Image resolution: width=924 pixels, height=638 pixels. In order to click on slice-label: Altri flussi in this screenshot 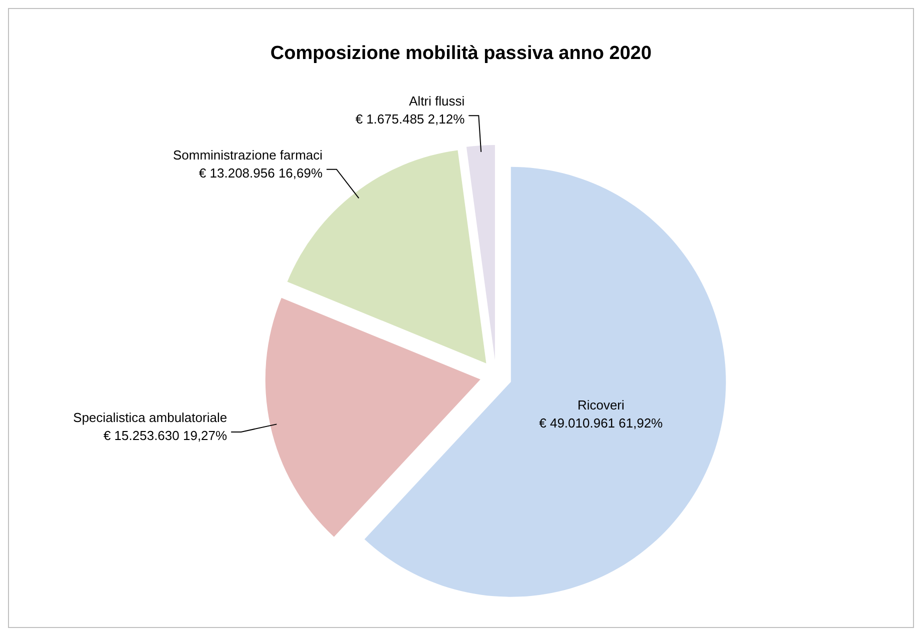, I will do `click(437, 101)`.